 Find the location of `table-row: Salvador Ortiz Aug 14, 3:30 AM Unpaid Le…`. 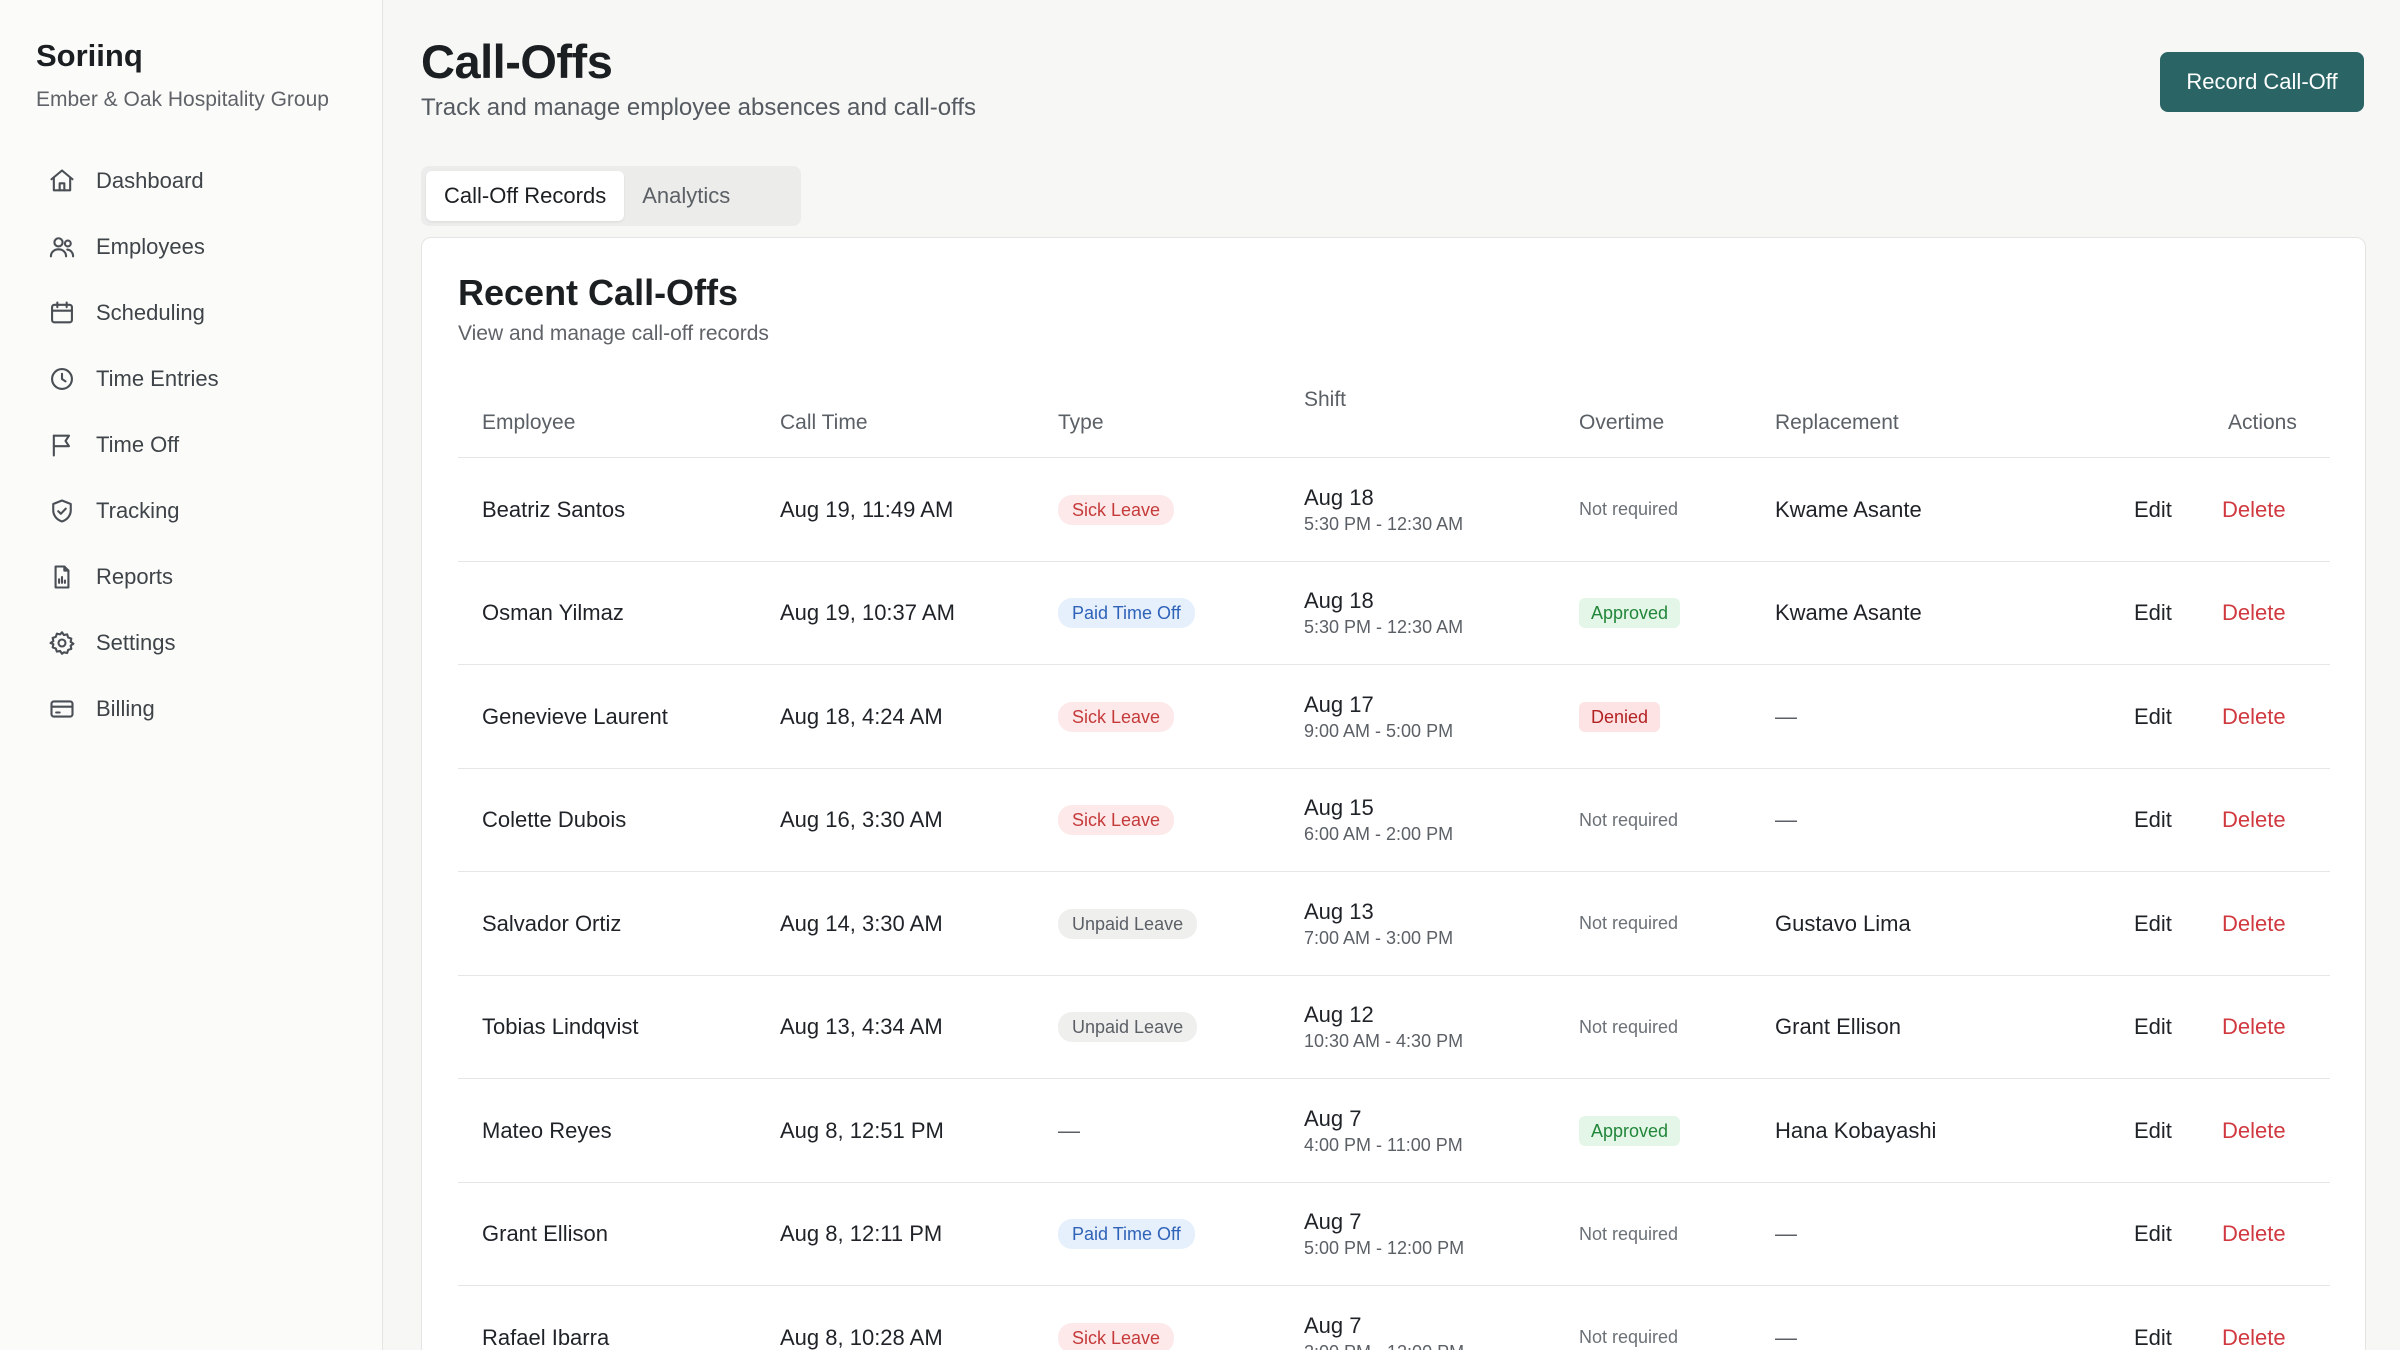

table-row: Salvador Ortiz Aug 14, 3:30 AM Unpaid Le… is located at coordinates (1394, 924).